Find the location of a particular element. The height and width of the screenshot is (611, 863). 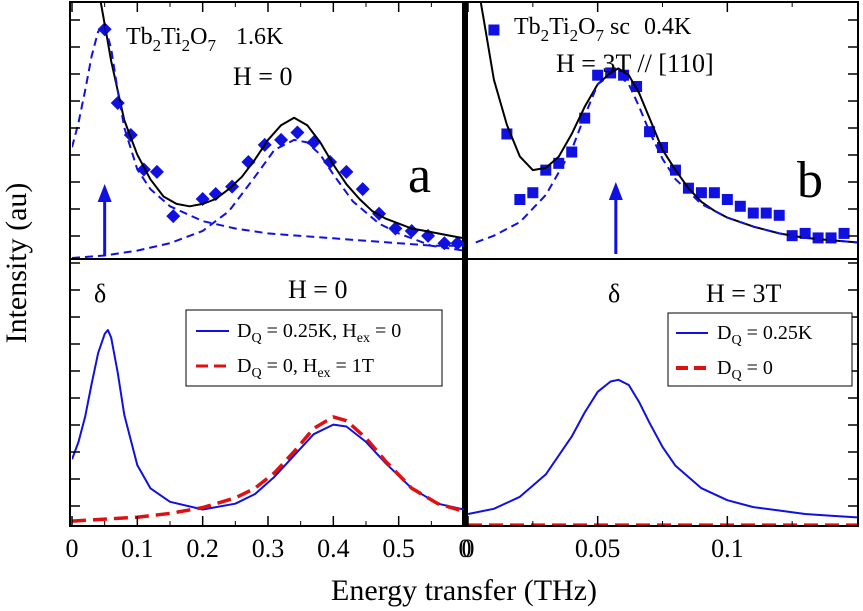

legend-b-label-1: DQ = 0.25K is located at coordinates (765, 335).